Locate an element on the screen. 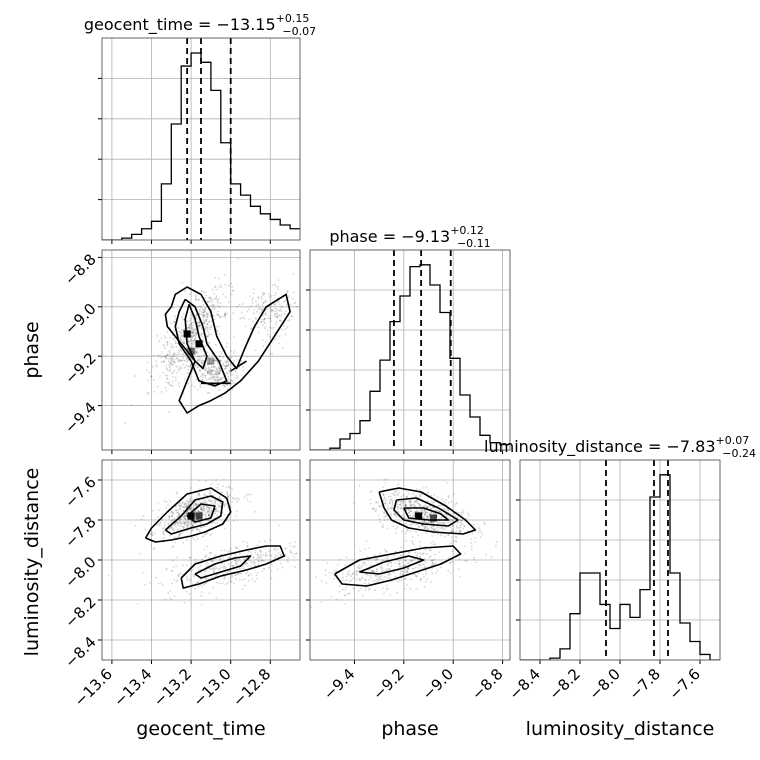  panel-frame is located at coordinates (201, 139).